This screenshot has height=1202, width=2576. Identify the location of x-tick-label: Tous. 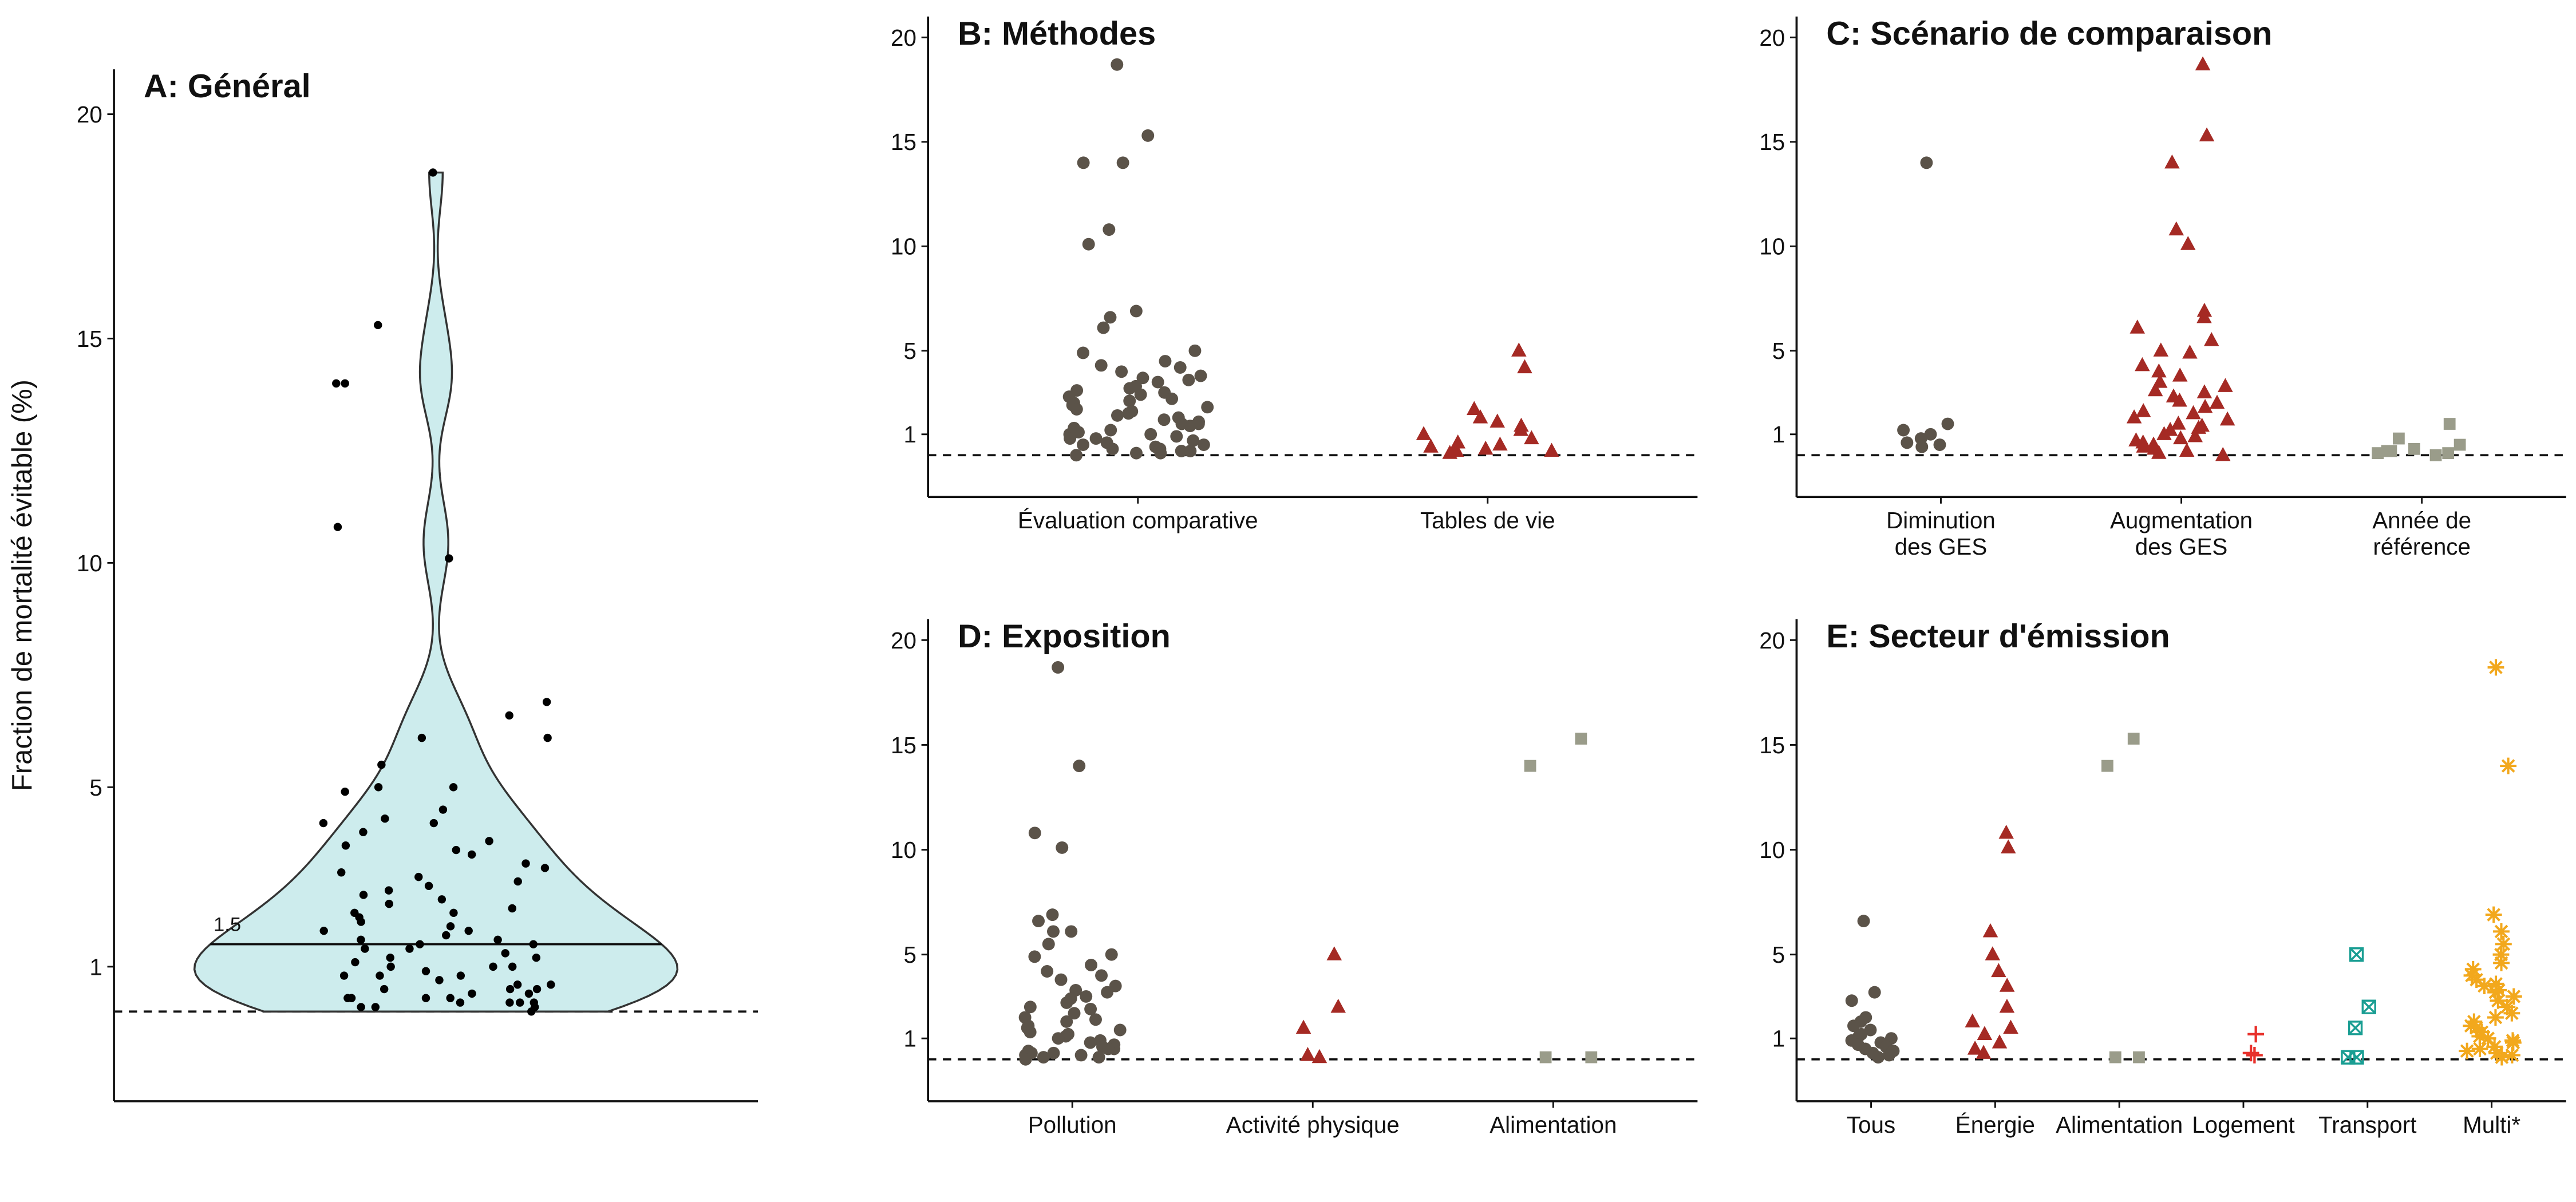
(1871, 1125).